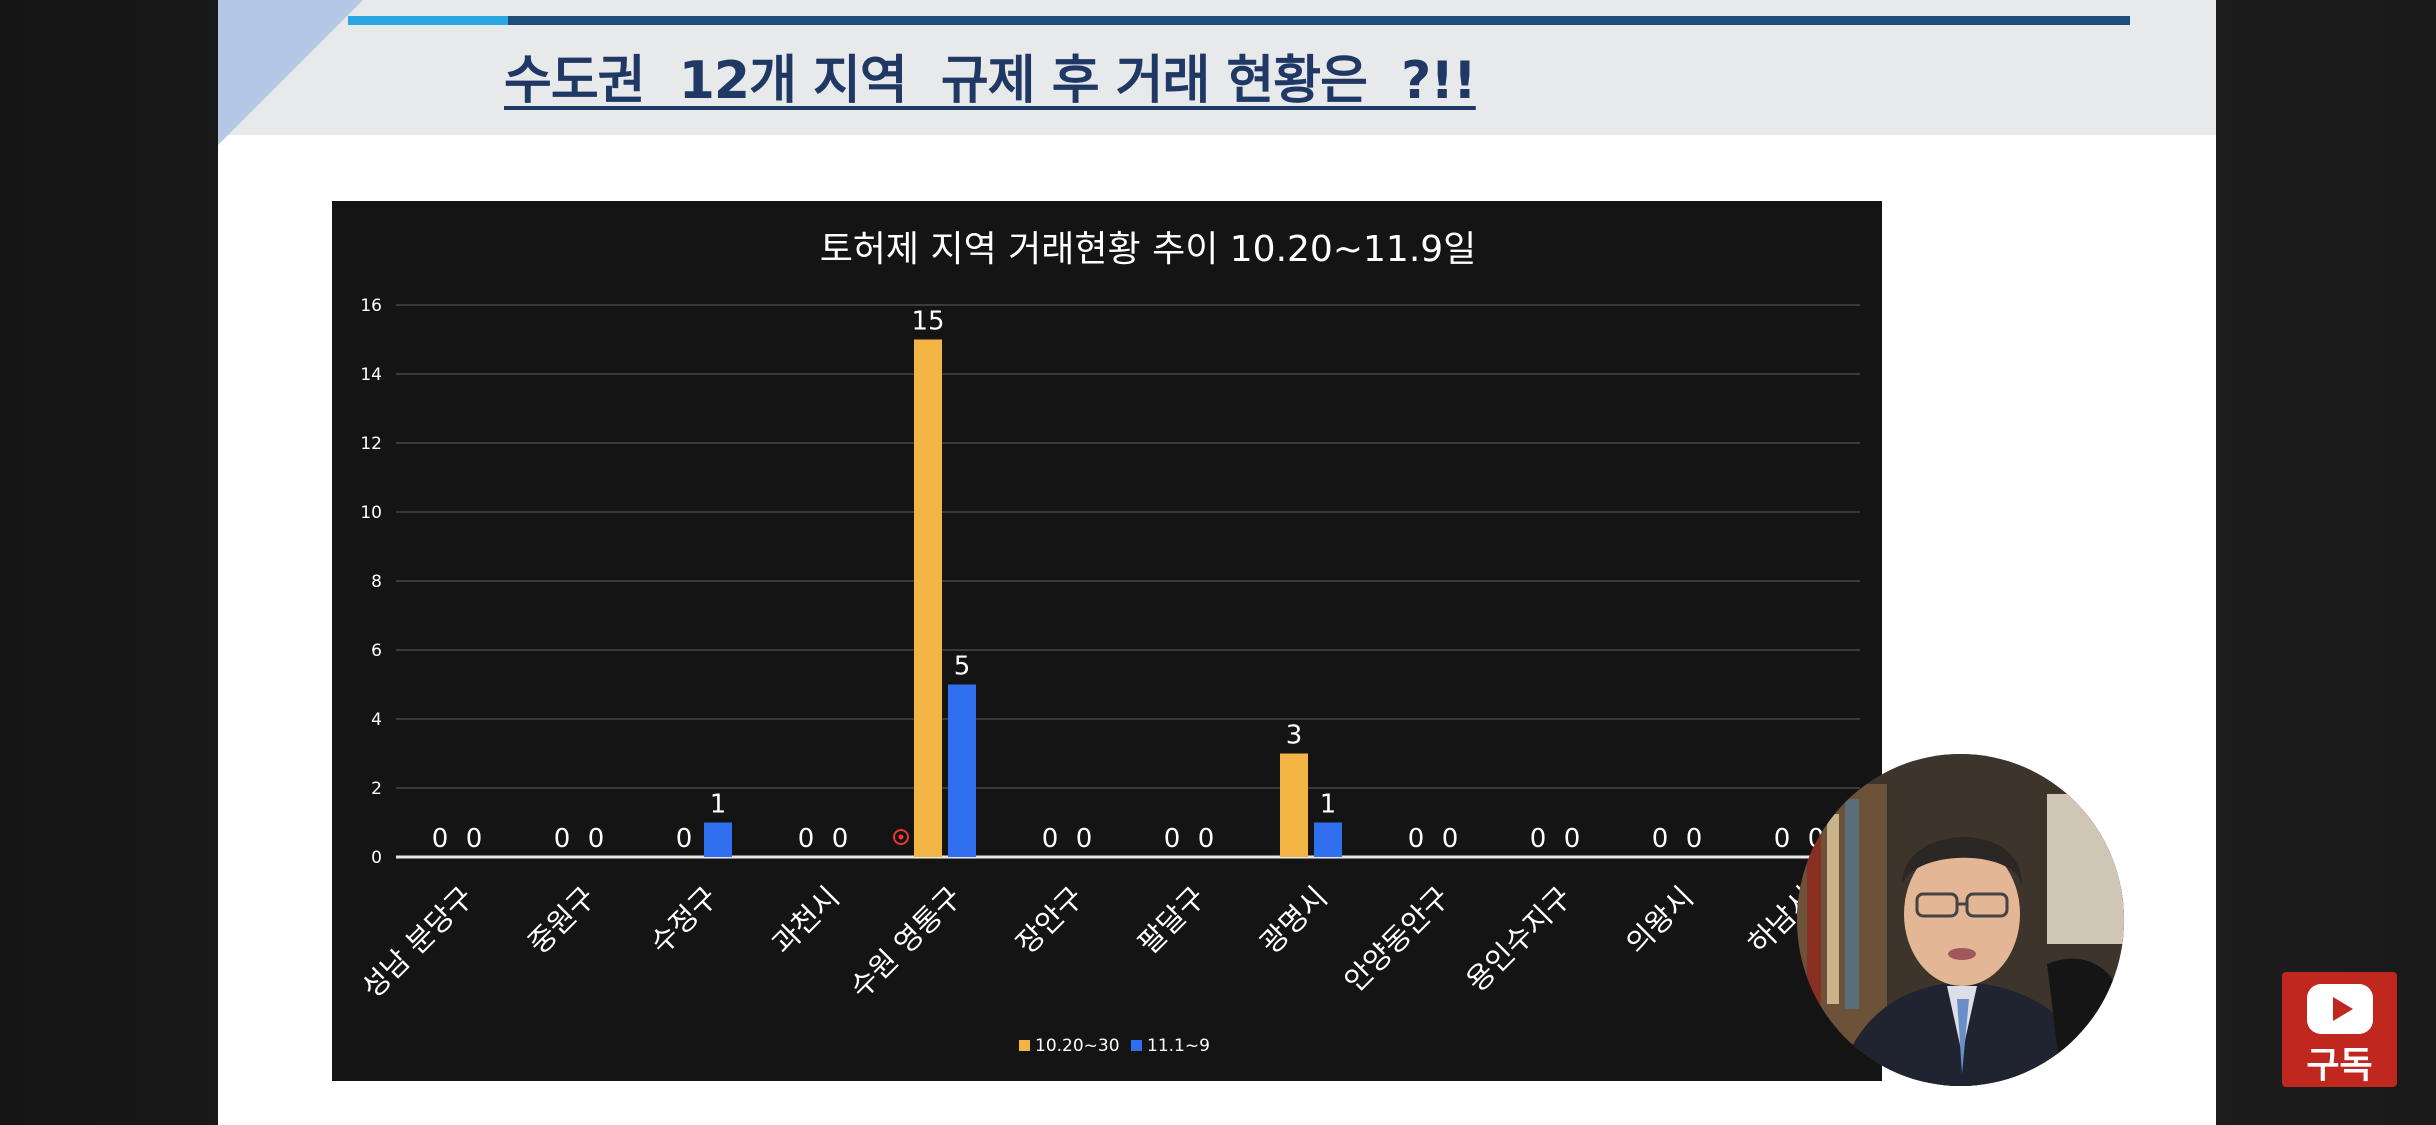 This screenshot has width=2436, height=1125. What do you see at coordinates (905, 942) in the screenshot?
I see `category-label: 수원 영통구` at bounding box center [905, 942].